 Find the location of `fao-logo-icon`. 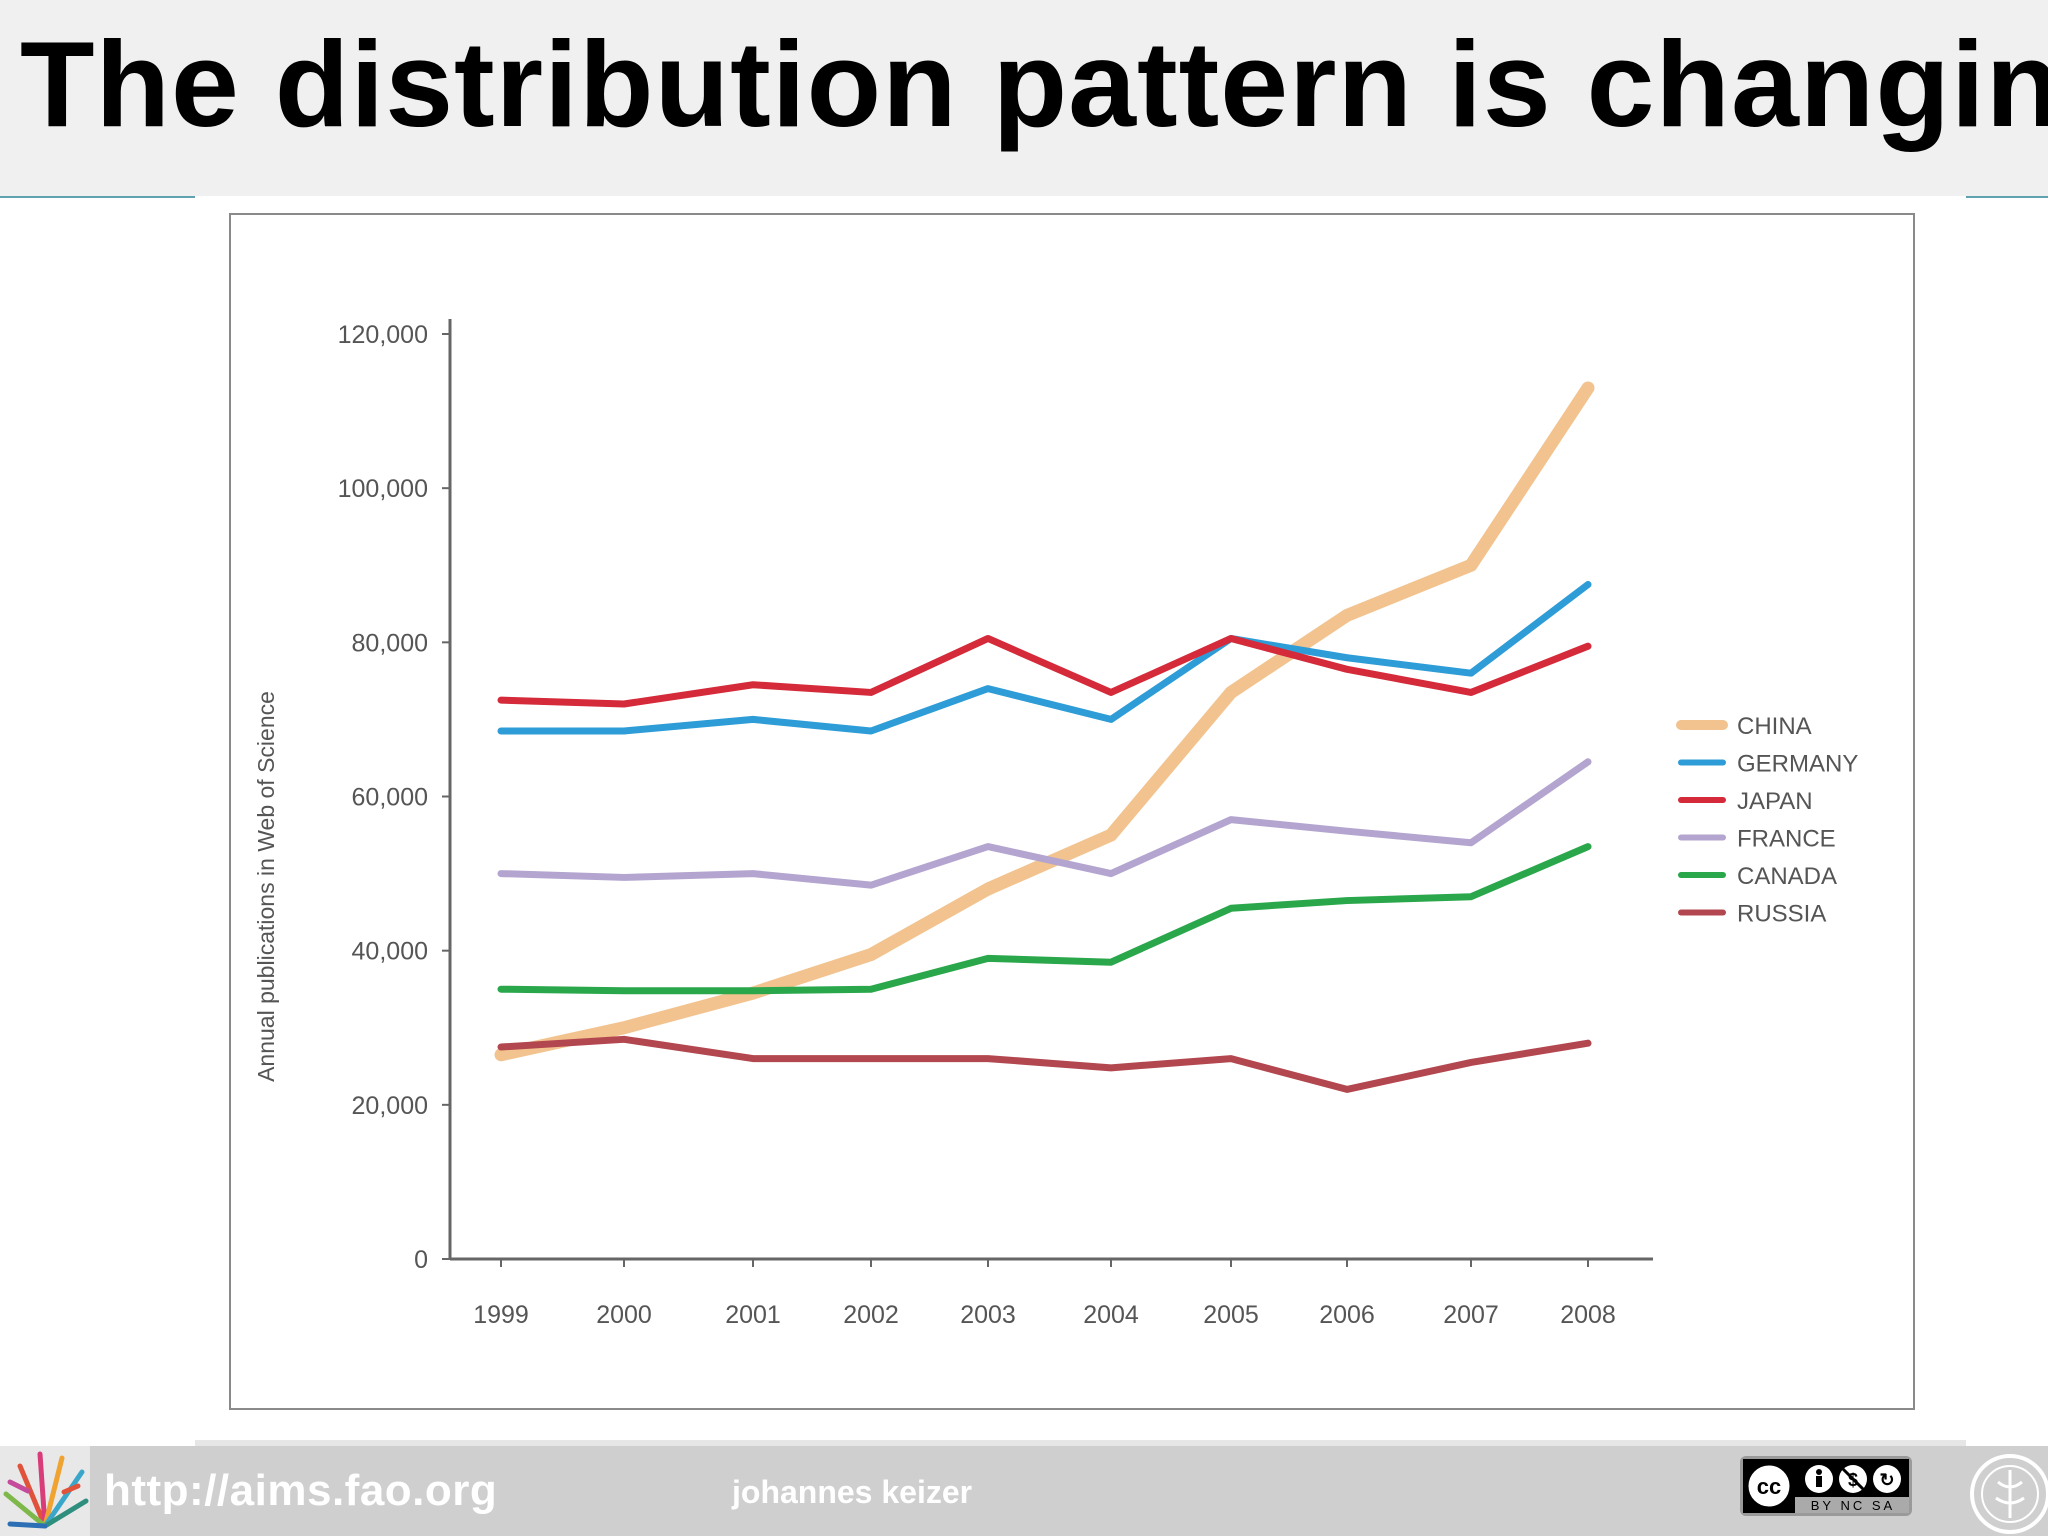

fao-logo-icon is located at coordinates (2005, 1492).